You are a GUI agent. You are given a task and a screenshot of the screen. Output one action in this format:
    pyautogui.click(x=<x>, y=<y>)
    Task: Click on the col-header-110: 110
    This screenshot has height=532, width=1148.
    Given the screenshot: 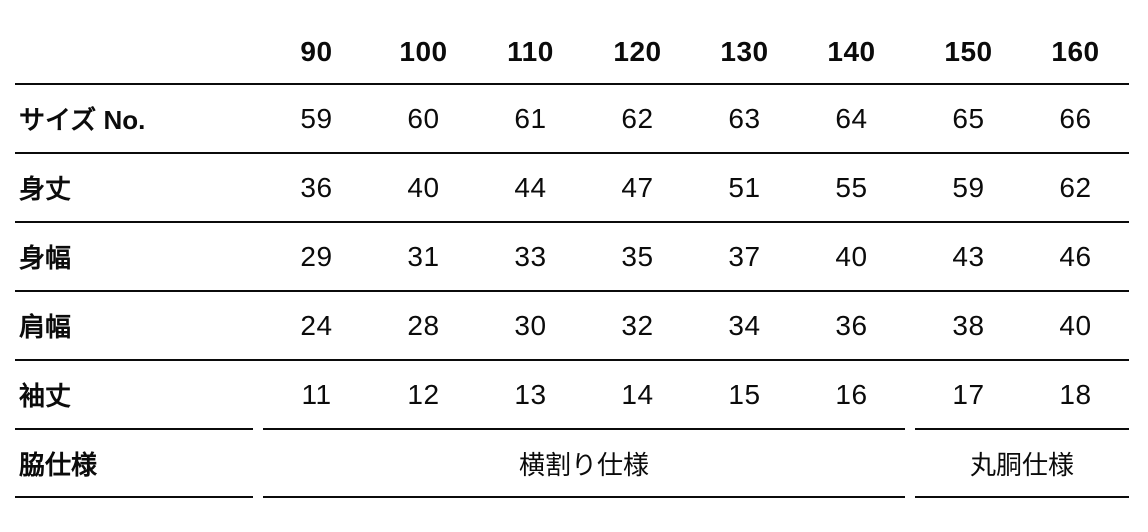 What is the action you would take?
    pyautogui.click(x=530, y=52)
    